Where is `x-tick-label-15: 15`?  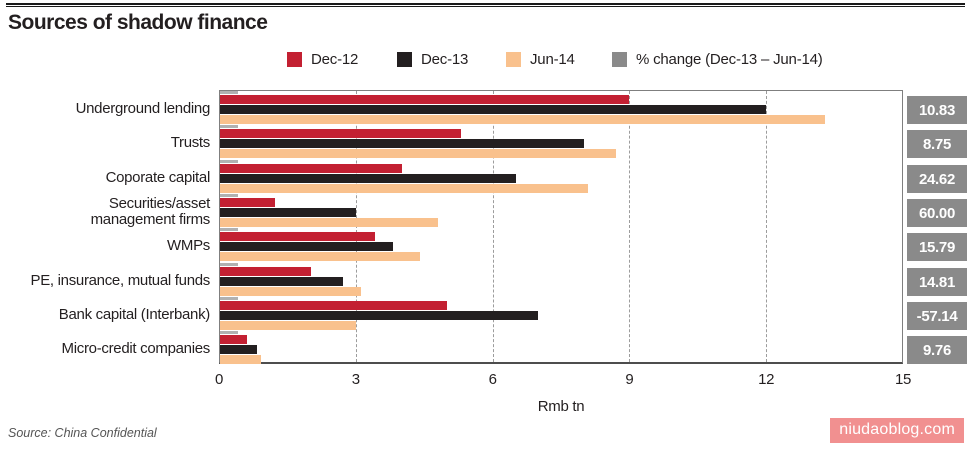 x-tick-label-15: 15 is located at coordinates (903, 379).